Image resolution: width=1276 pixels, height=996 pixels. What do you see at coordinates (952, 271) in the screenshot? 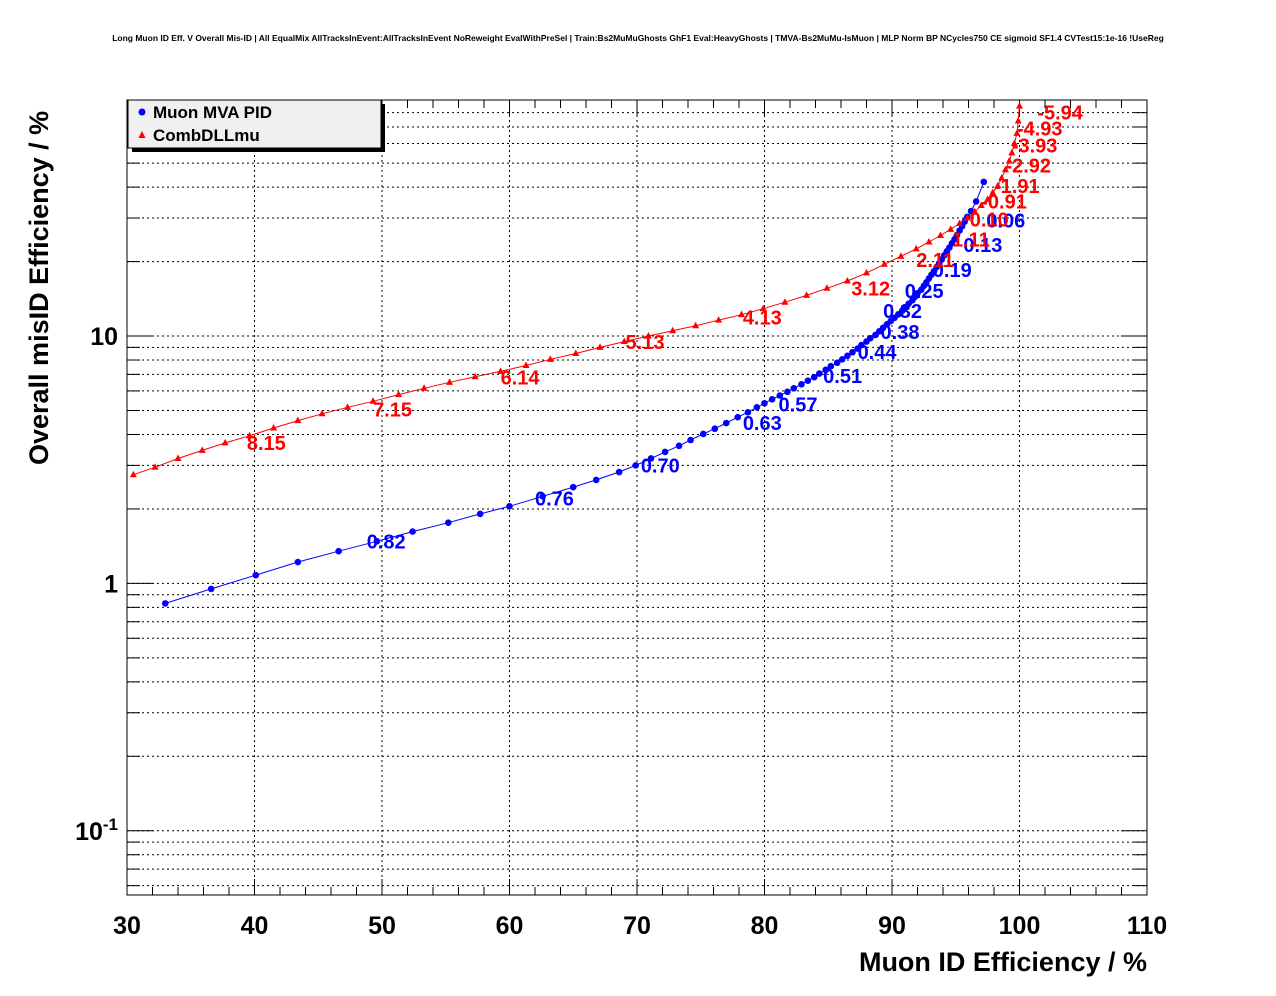
I see `data-label: 0.19` at bounding box center [952, 271].